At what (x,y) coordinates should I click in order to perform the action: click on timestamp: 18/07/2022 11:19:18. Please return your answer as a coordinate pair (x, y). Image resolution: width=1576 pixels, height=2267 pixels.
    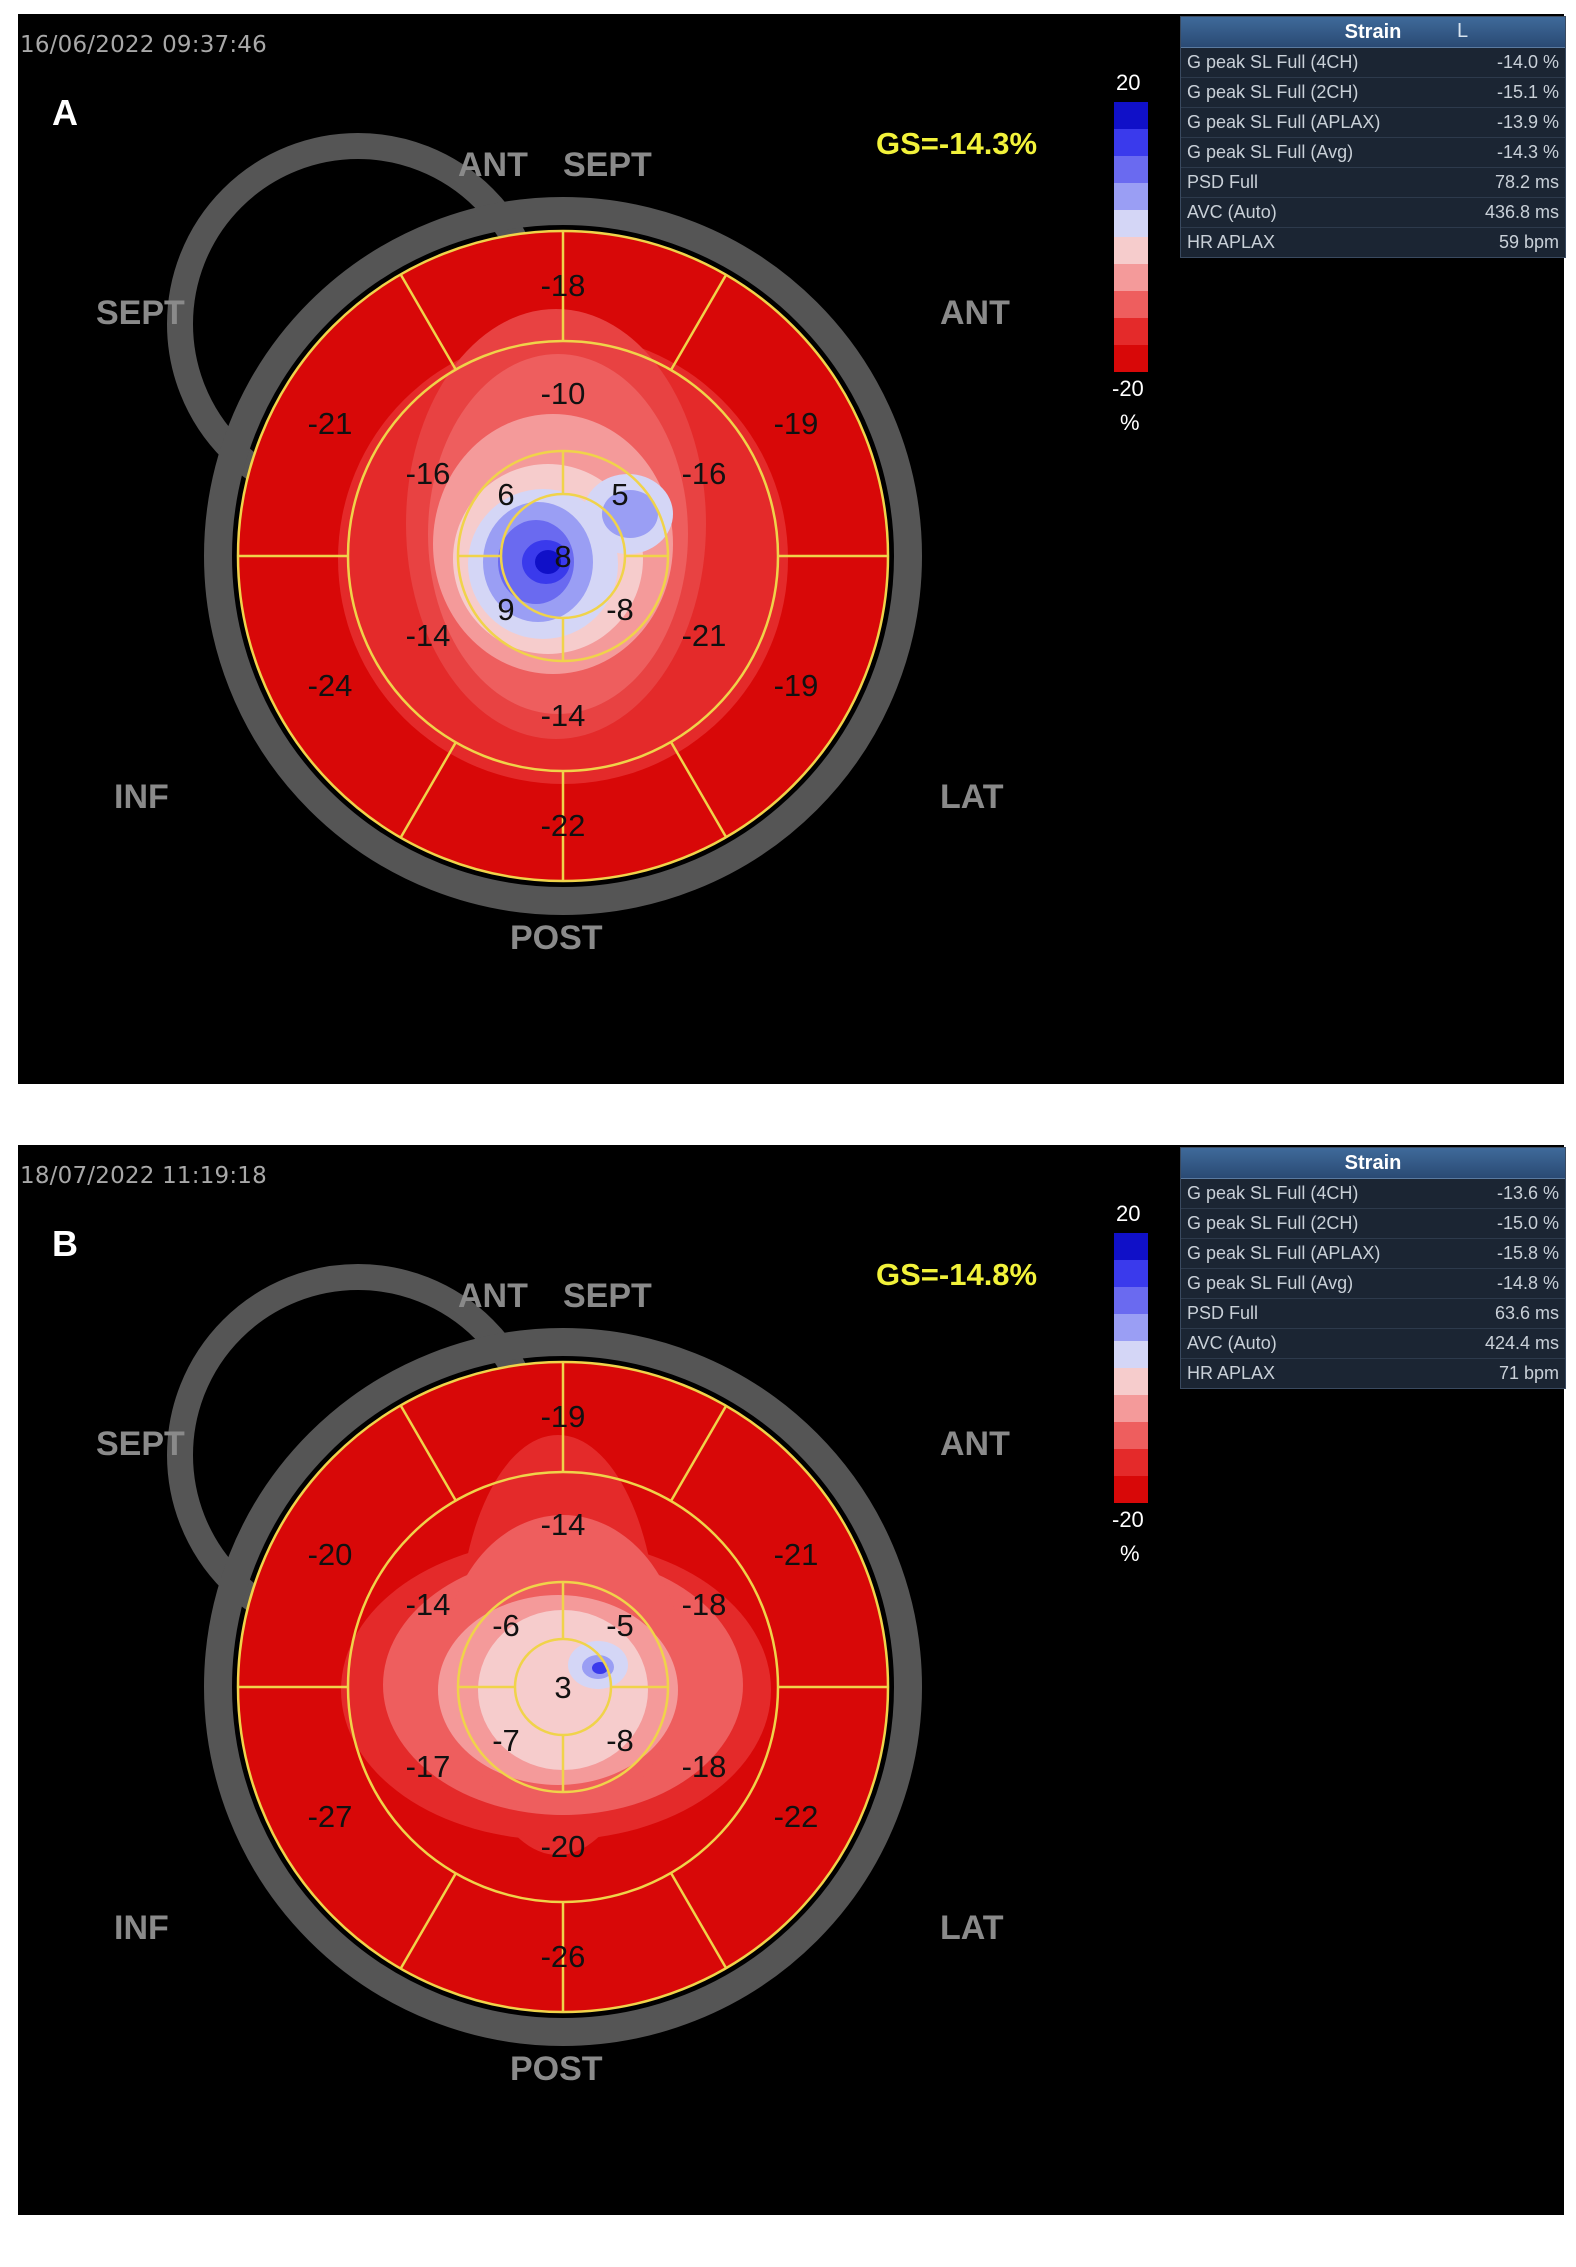
    Looking at the image, I should click on (143, 1176).